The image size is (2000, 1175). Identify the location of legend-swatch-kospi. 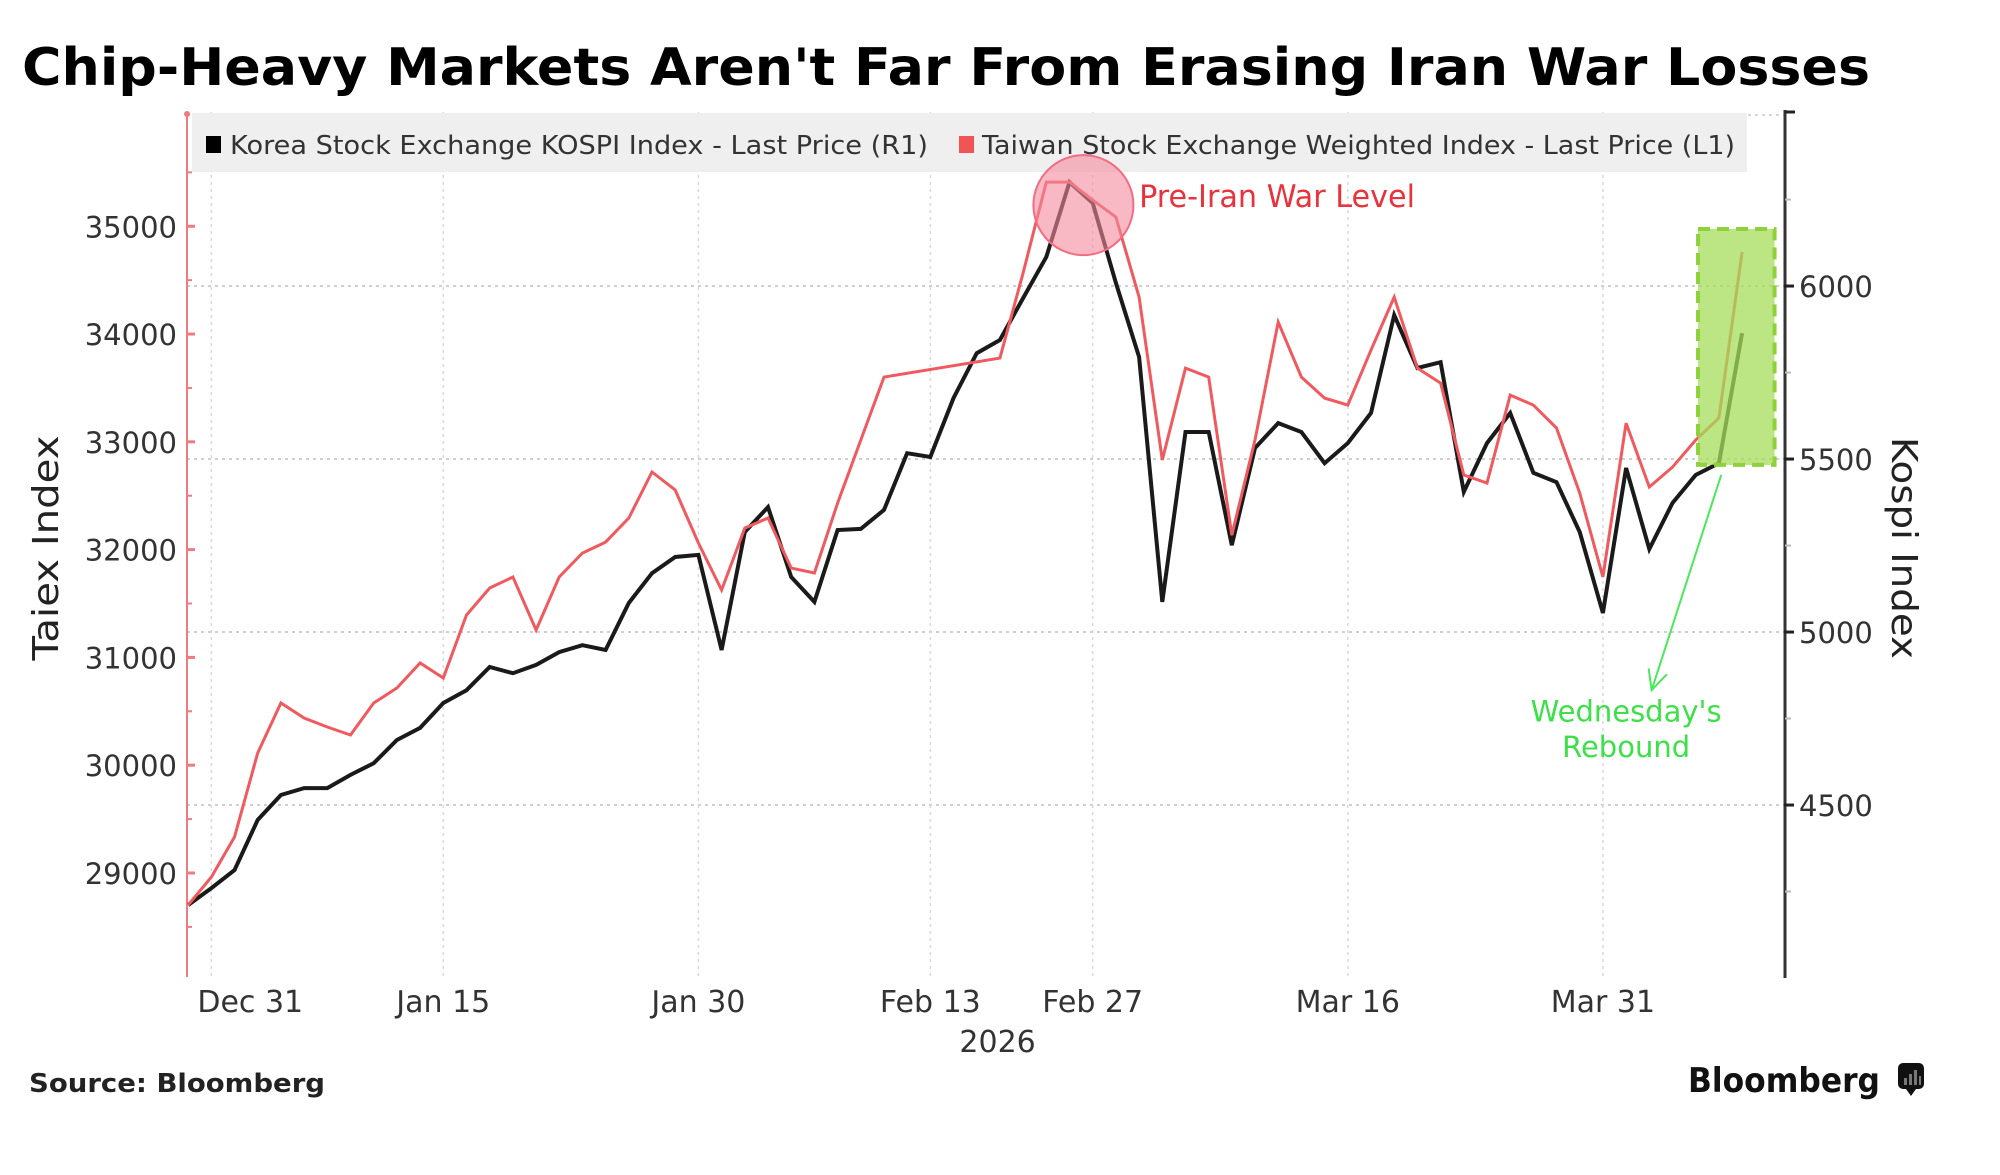
(213, 144).